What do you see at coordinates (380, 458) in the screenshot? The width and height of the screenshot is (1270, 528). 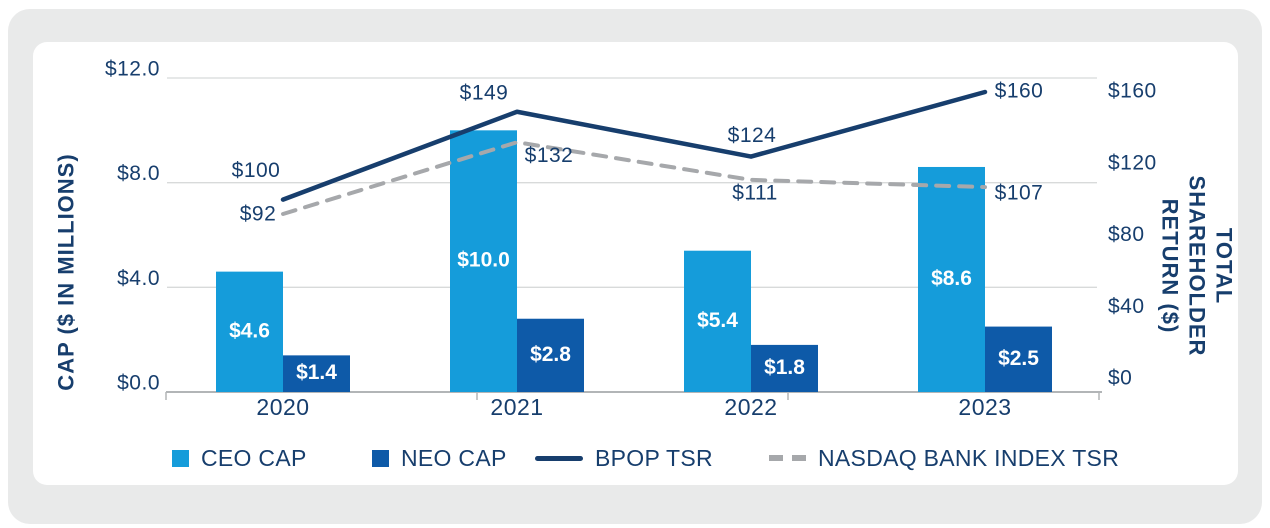 I see `neo-cap-swatch-icon` at bounding box center [380, 458].